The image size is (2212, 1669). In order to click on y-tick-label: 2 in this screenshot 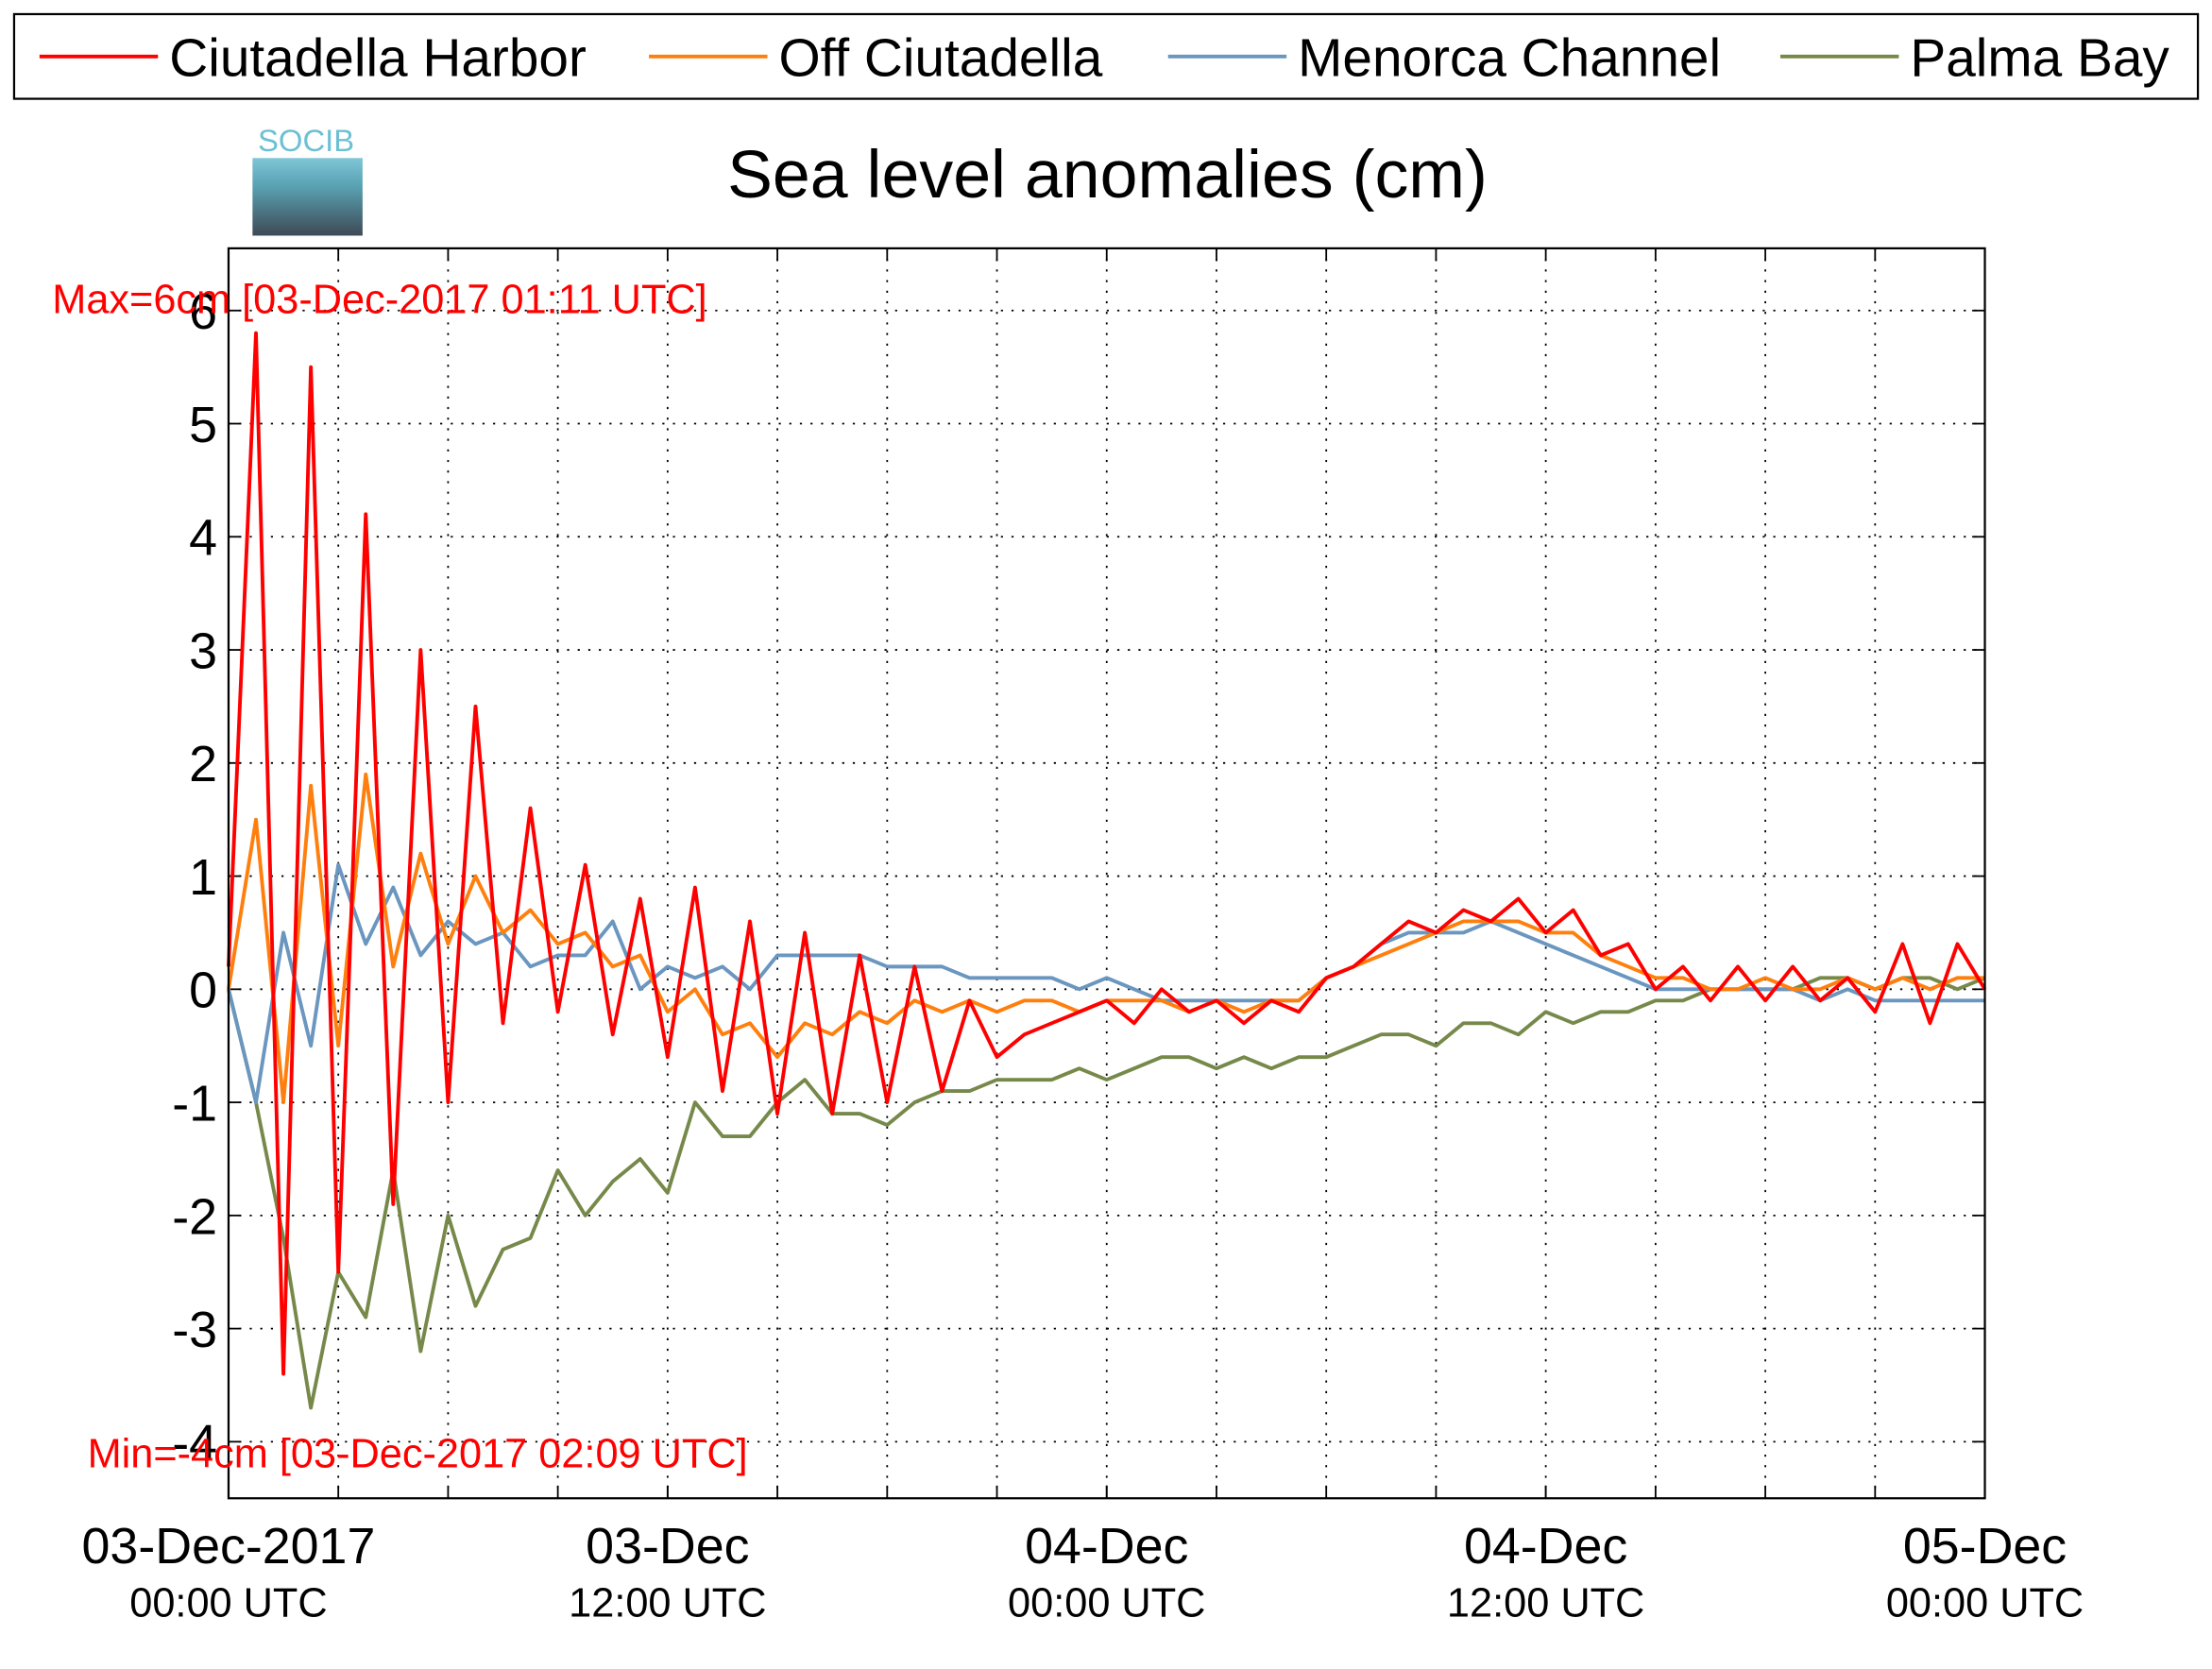, I will do `click(203, 764)`.